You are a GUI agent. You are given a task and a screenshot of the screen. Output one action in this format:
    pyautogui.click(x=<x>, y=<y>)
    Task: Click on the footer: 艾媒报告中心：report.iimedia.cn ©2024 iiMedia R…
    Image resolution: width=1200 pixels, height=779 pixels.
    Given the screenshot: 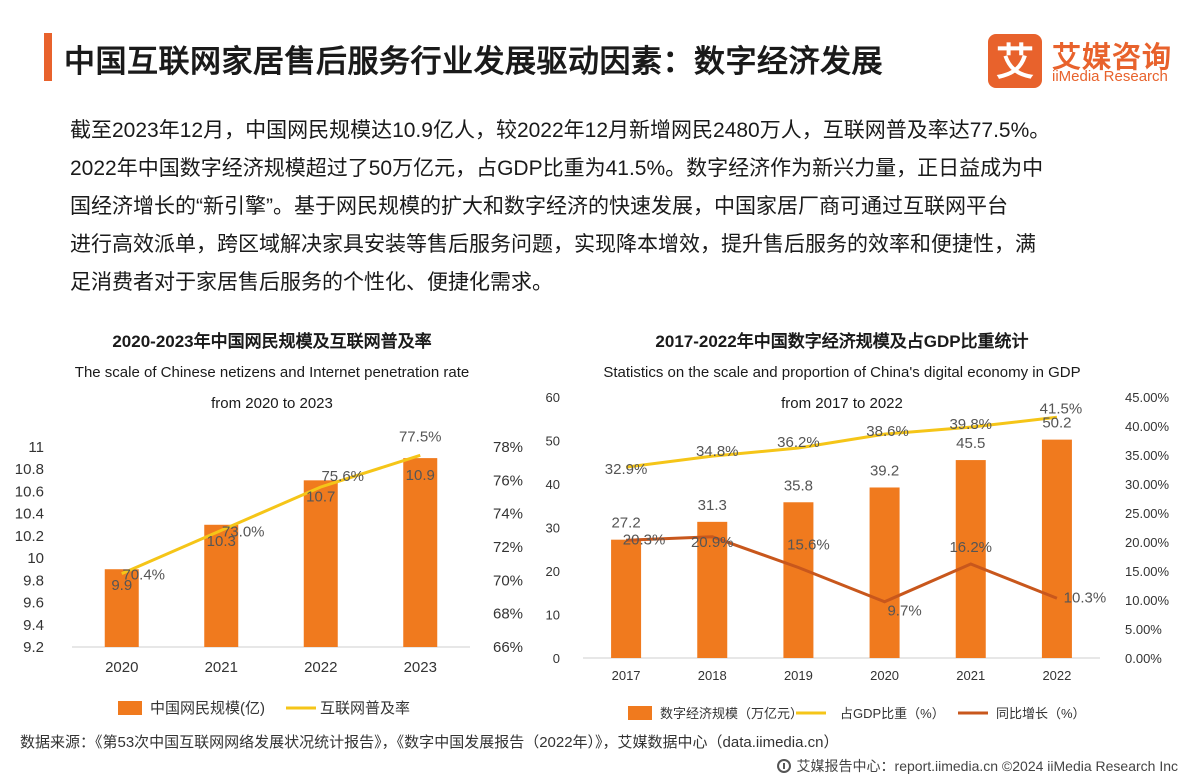 What is the action you would take?
    pyautogui.click(x=977, y=766)
    